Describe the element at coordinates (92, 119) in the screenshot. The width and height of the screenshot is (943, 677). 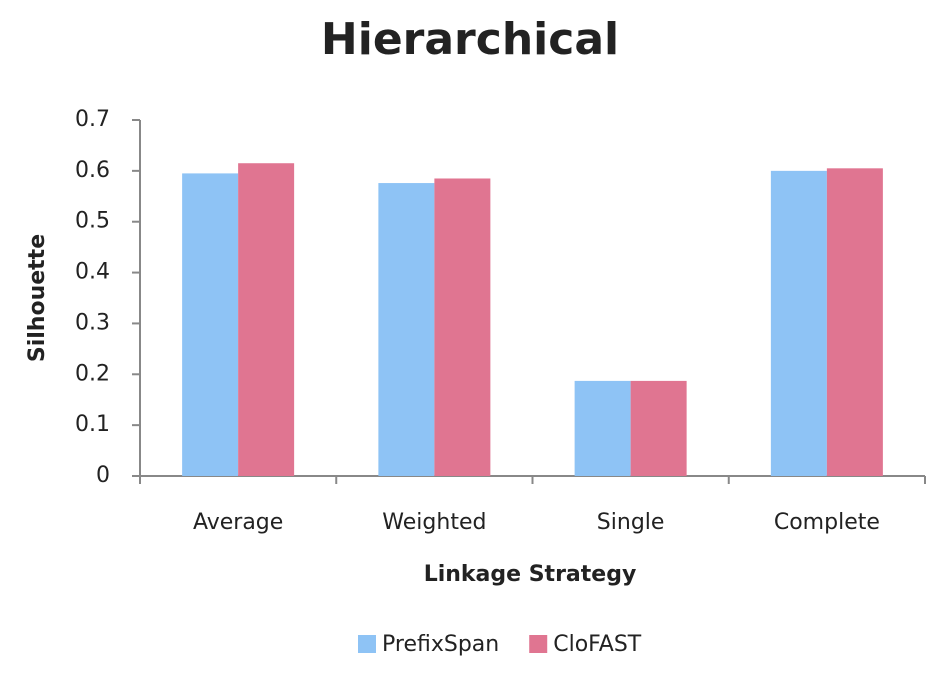
I see `y-tick-label: 0.7` at that location.